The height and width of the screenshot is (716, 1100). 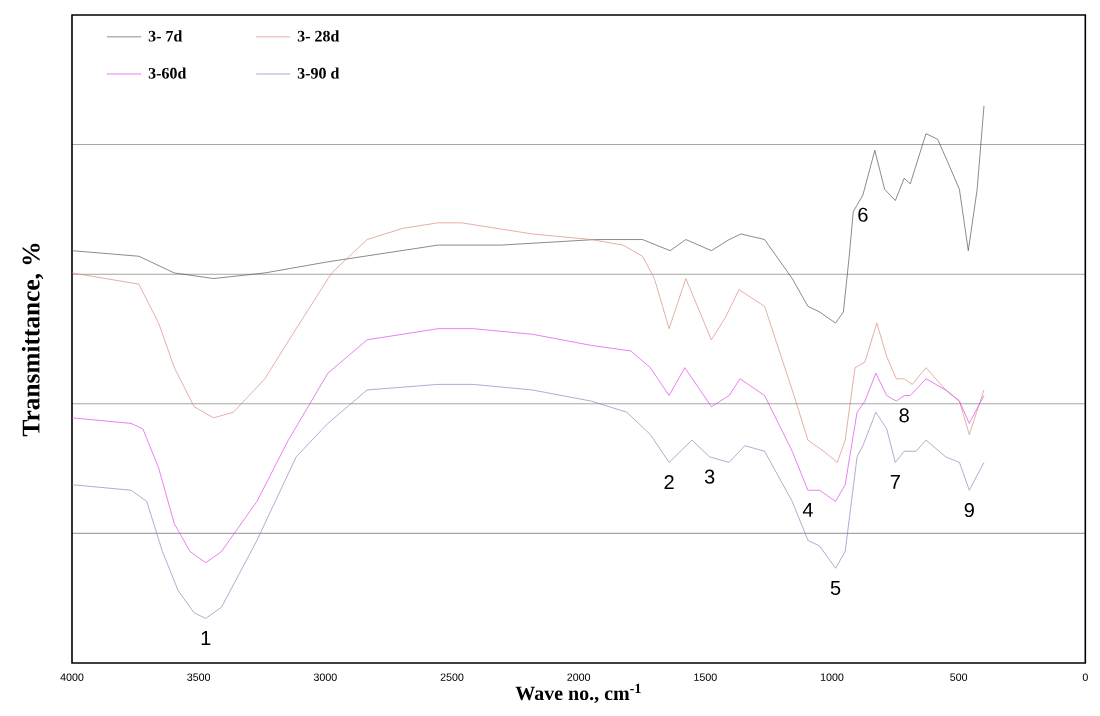 What do you see at coordinates (832, 677) in the screenshot?
I see `x-tick-label: 1000` at bounding box center [832, 677].